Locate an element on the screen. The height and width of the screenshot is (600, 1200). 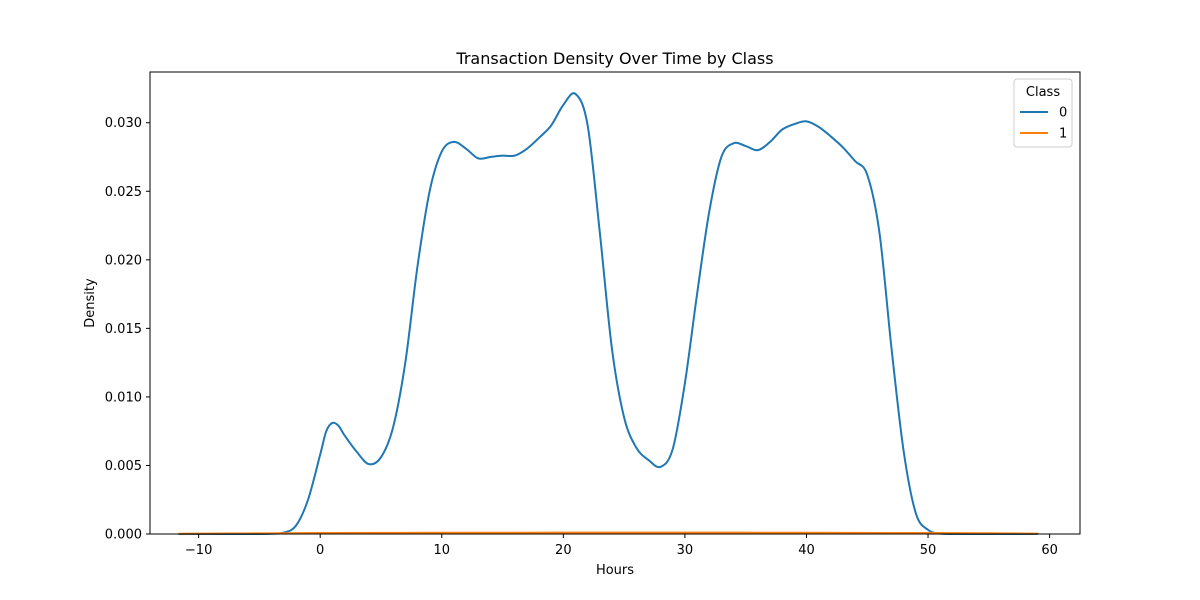
y-axis: 0.000 0.005 0.010 0.015 0.020 0.025 0.030 is located at coordinates (127, 329).